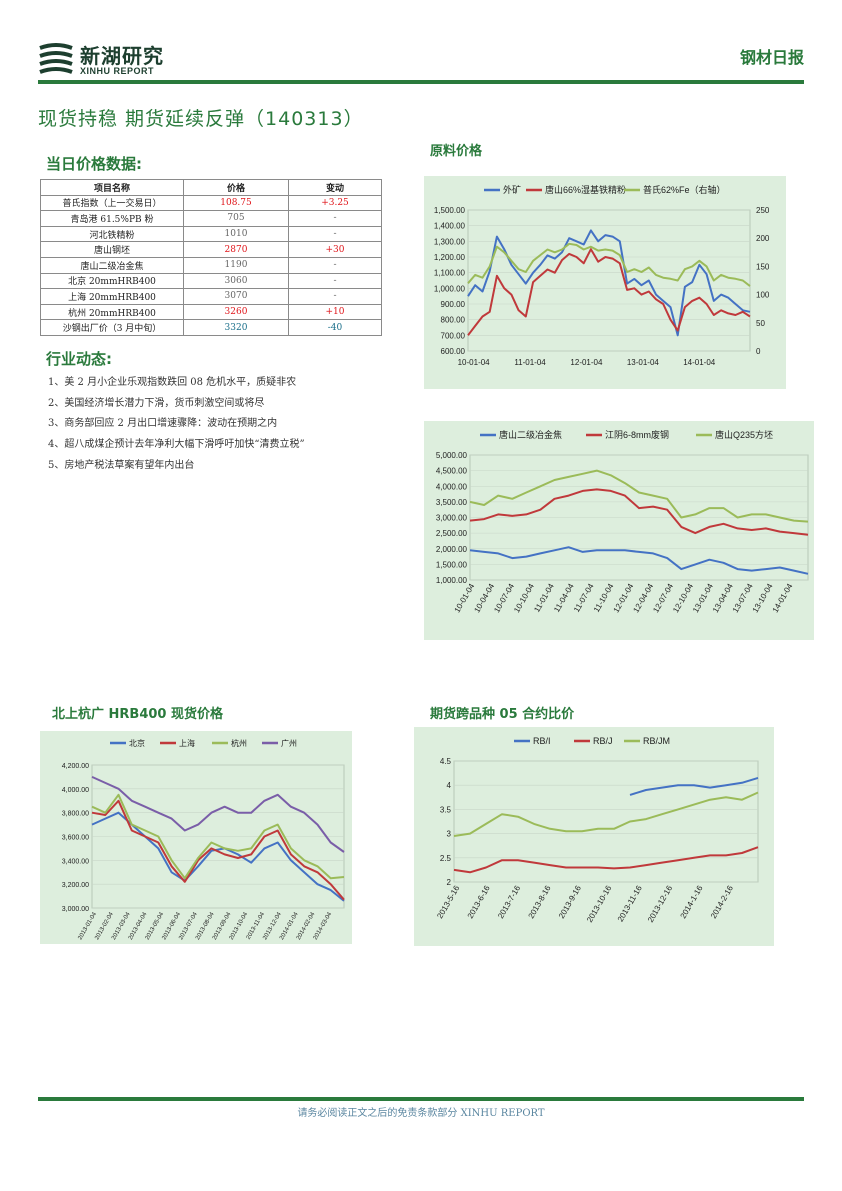 This screenshot has height=1191, width=842. I want to click on price-row-value: 108.75, so click(236, 203).